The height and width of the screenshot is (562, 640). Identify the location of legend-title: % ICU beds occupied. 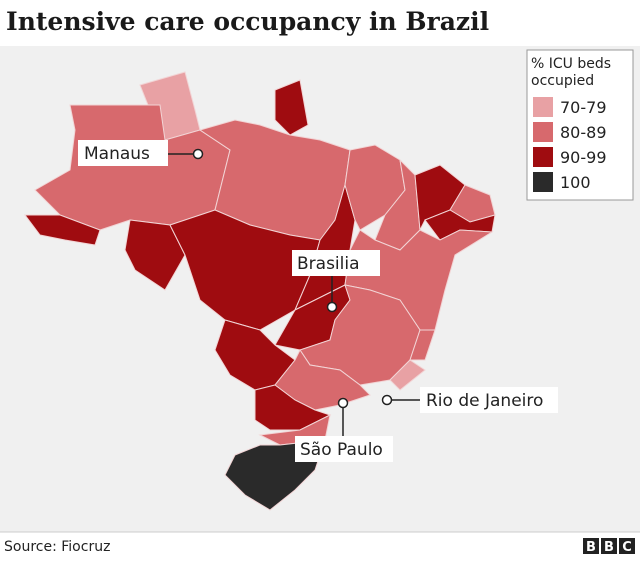
(571, 72).